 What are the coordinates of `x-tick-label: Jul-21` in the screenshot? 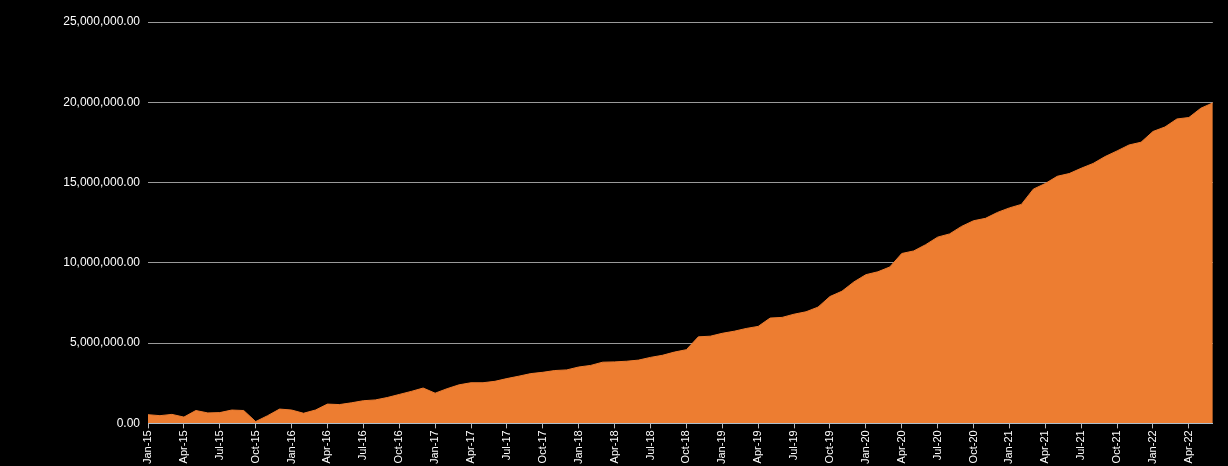 It's located at (1080, 445).